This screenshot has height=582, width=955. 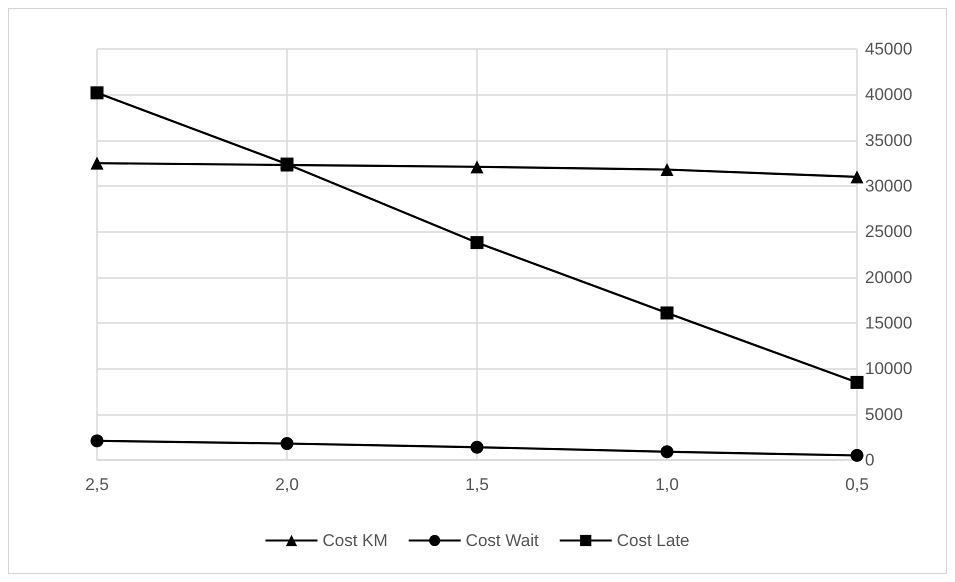 I want to click on y-tick-label: 0, so click(x=869, y=460).